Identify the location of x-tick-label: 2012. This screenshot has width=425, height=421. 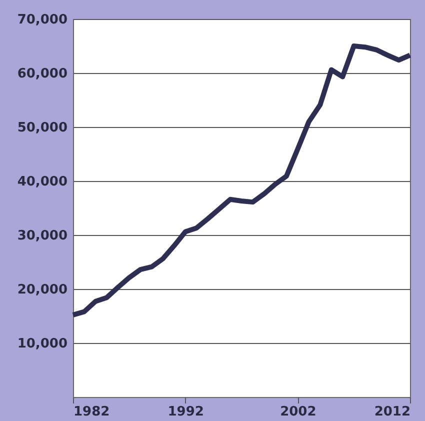
(392, 412).